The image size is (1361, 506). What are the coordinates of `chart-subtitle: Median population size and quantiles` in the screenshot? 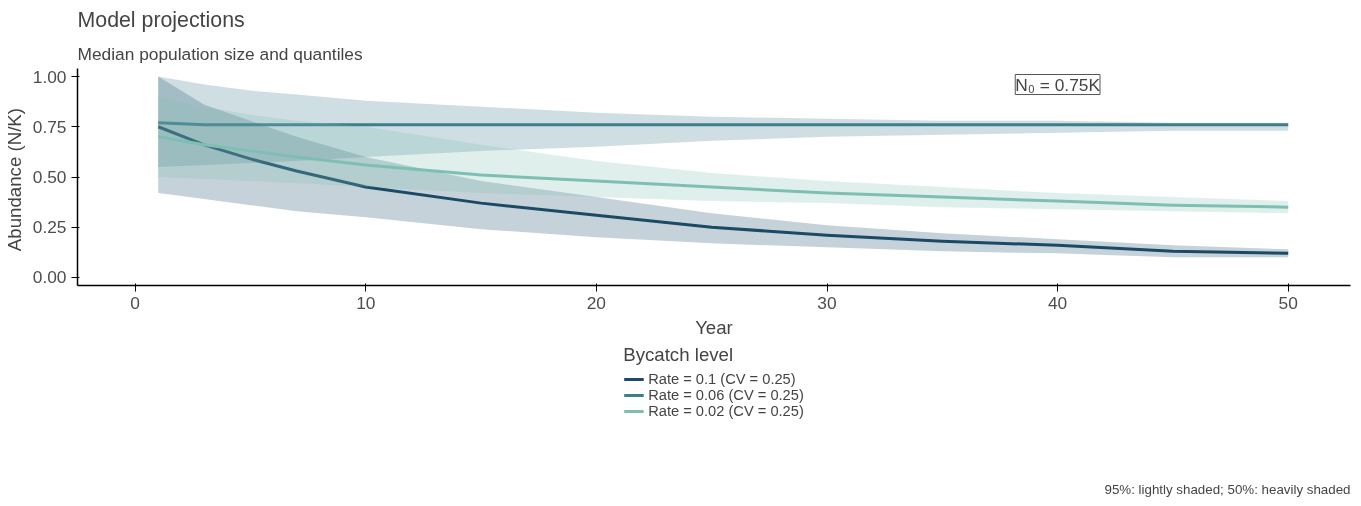 It's located at (220, 53).